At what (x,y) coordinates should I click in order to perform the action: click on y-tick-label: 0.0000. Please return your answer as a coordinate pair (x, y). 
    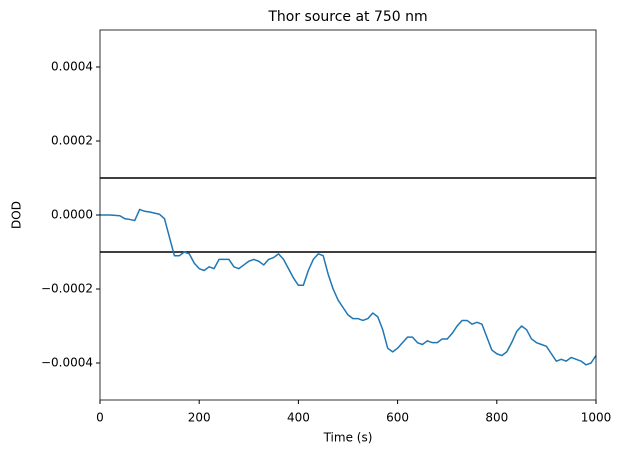
    Looking at the image, I should click on (72, 215).